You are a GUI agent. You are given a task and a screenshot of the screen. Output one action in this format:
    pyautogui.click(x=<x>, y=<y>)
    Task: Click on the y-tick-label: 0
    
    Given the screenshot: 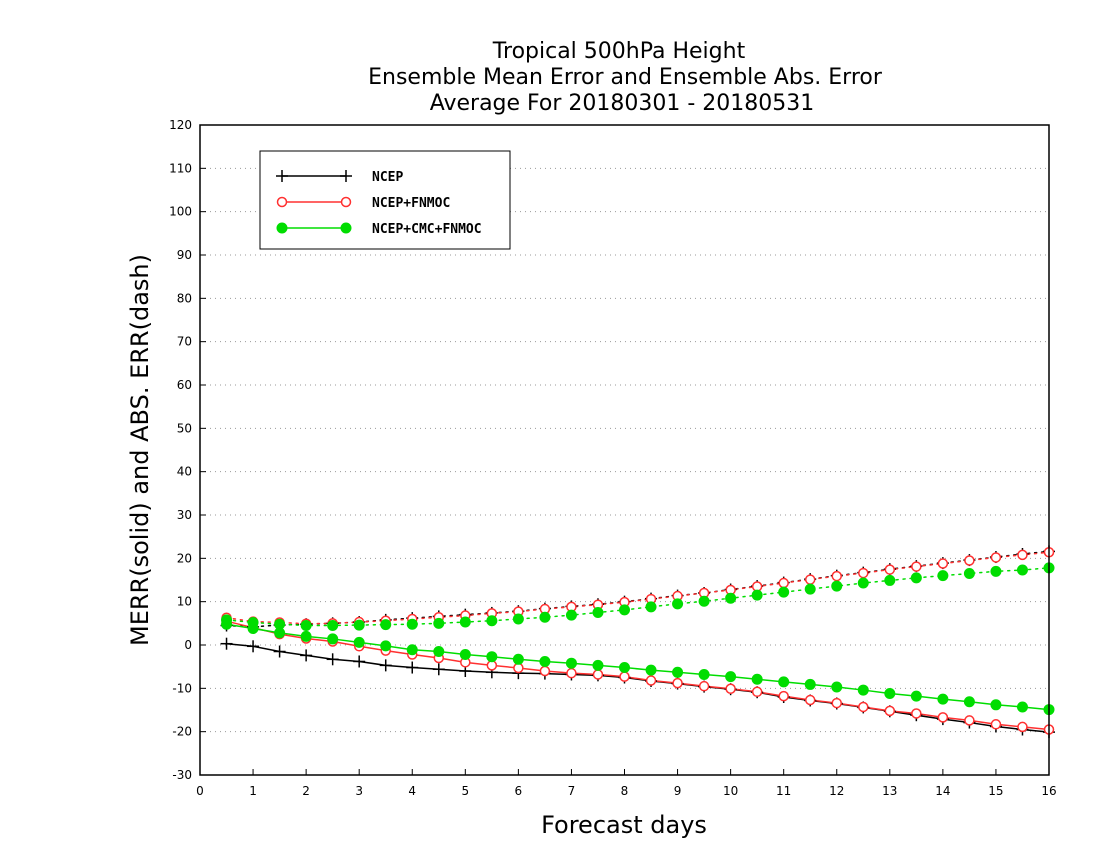 What is the action you would take?
    pyautogui.click(x=188, y=645)
    